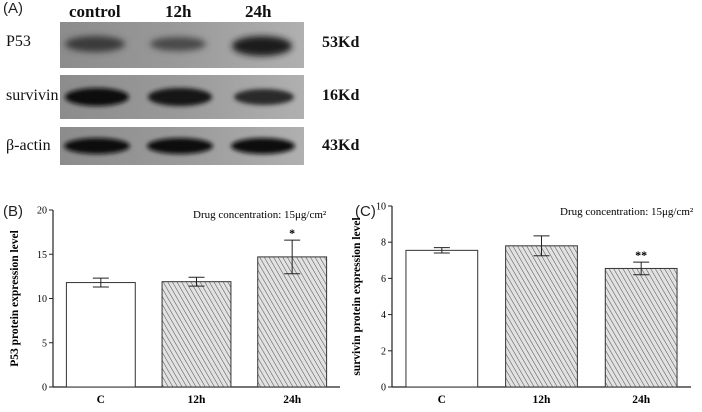  I want to click on band-survivin-control, so click(97, 97).